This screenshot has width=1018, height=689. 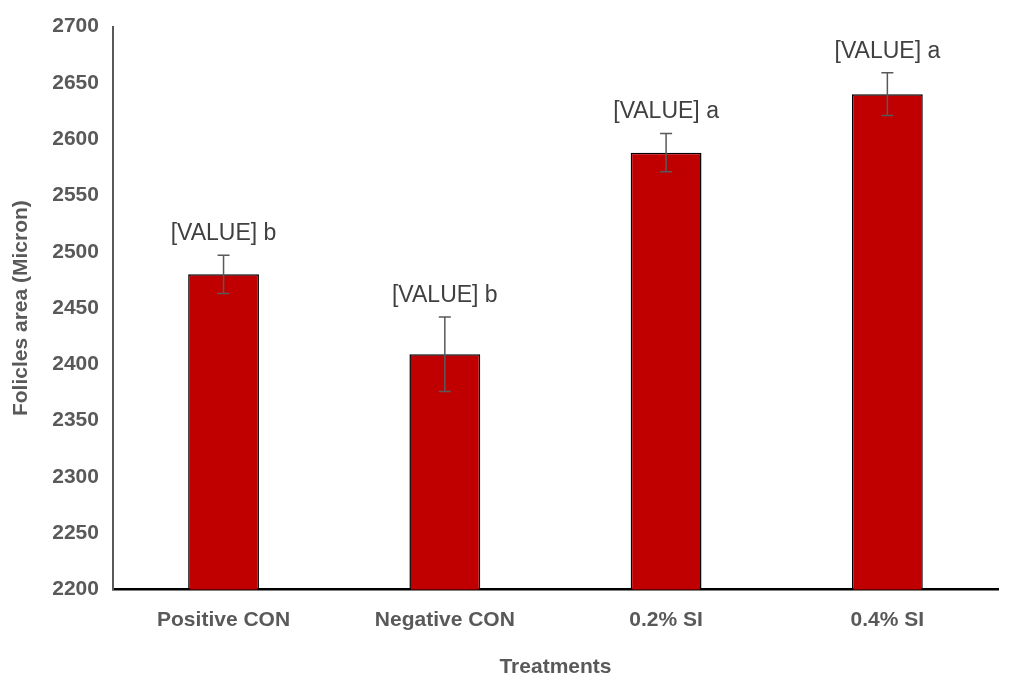 I want to click on y-tick-label: 2400, so click(x=75, y=363).